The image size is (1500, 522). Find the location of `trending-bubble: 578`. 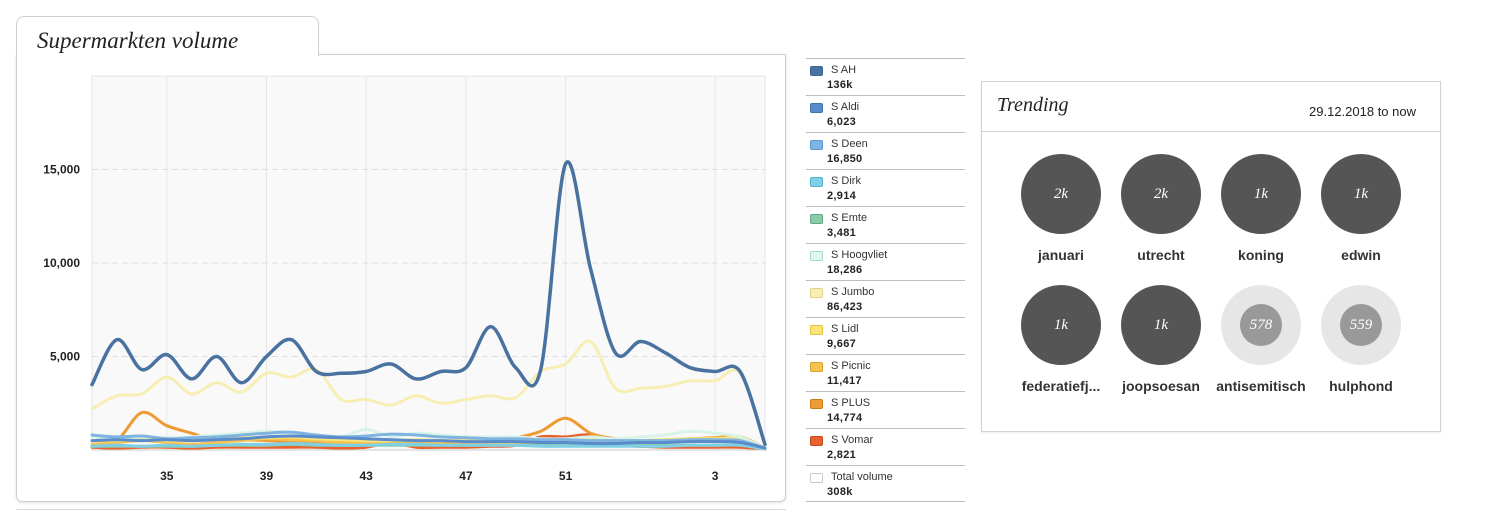

trending-bubble: 578 is located at coordinates (1261, 325).